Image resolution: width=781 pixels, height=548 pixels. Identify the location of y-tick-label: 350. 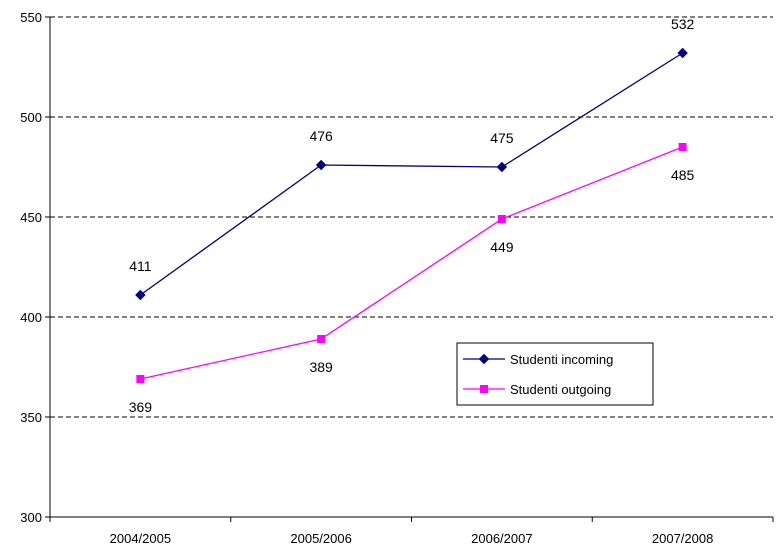
(31, 417).